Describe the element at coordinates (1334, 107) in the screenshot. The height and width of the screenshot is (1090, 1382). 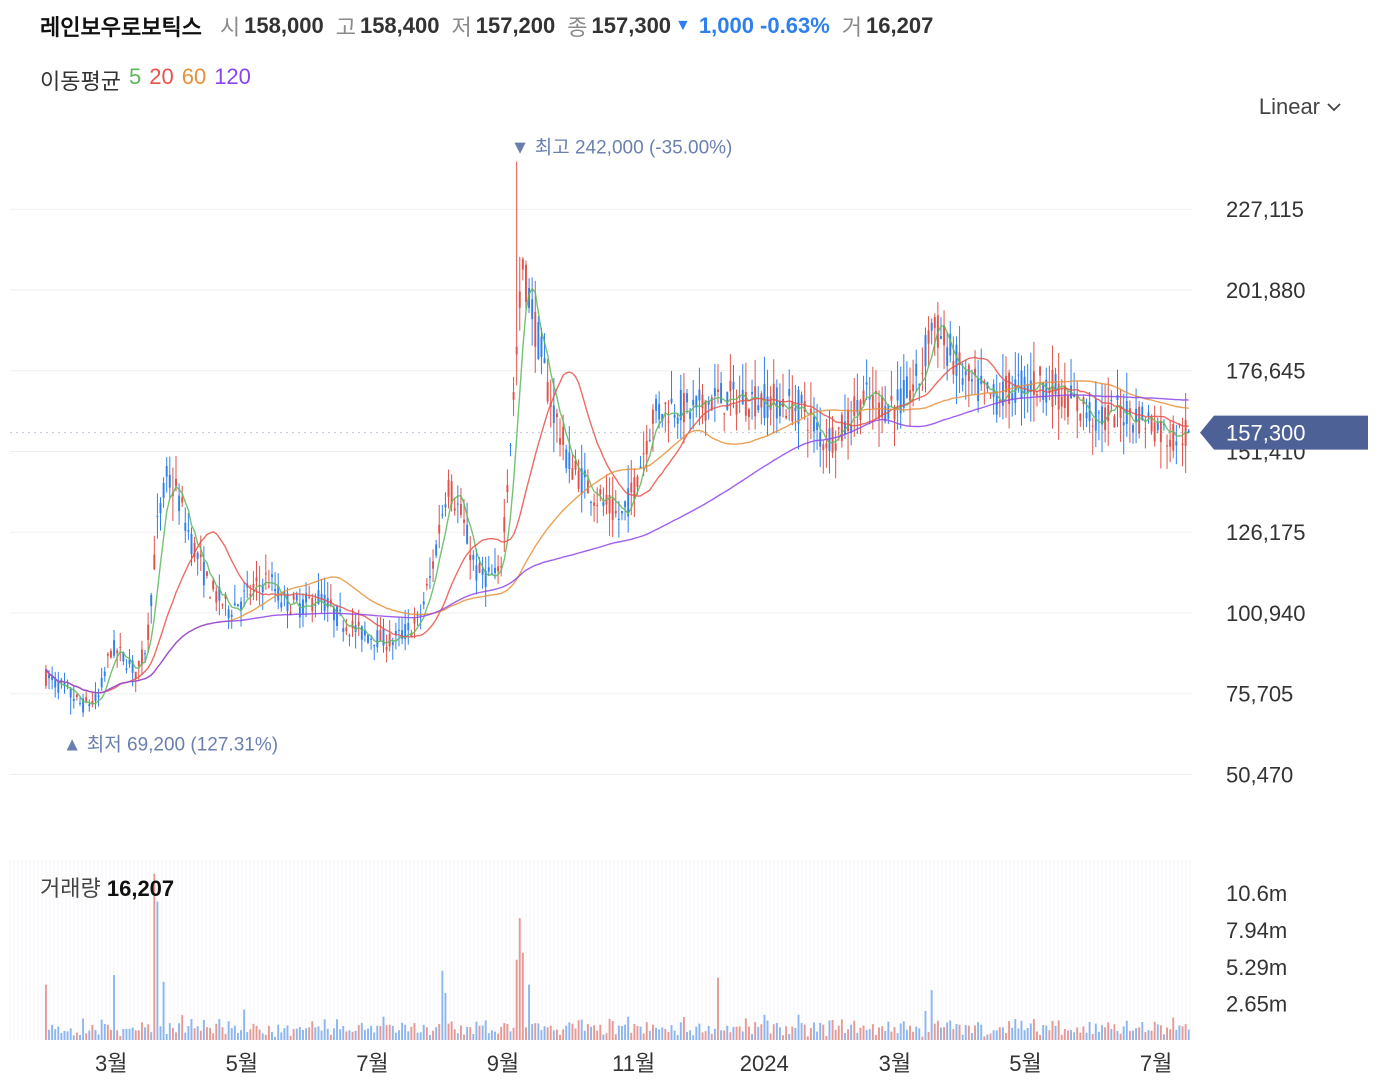
I see `chevron-down-icon` at that location.